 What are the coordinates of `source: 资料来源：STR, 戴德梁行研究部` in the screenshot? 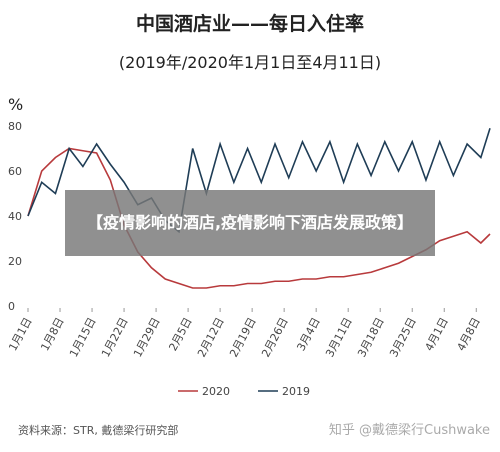 It's located at (98, 430).